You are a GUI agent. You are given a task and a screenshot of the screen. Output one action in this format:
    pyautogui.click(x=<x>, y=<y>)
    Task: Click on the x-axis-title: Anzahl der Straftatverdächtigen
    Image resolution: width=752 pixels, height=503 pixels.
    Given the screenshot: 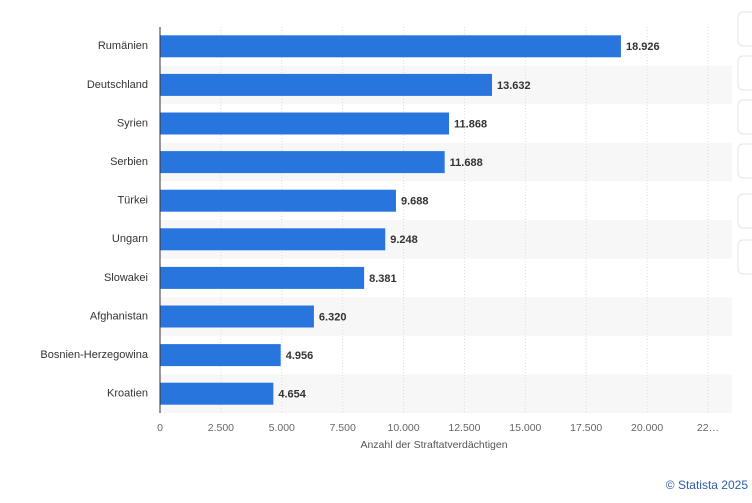 What is the action you would take?
    pyautogui.click(x=433, y=445)
    